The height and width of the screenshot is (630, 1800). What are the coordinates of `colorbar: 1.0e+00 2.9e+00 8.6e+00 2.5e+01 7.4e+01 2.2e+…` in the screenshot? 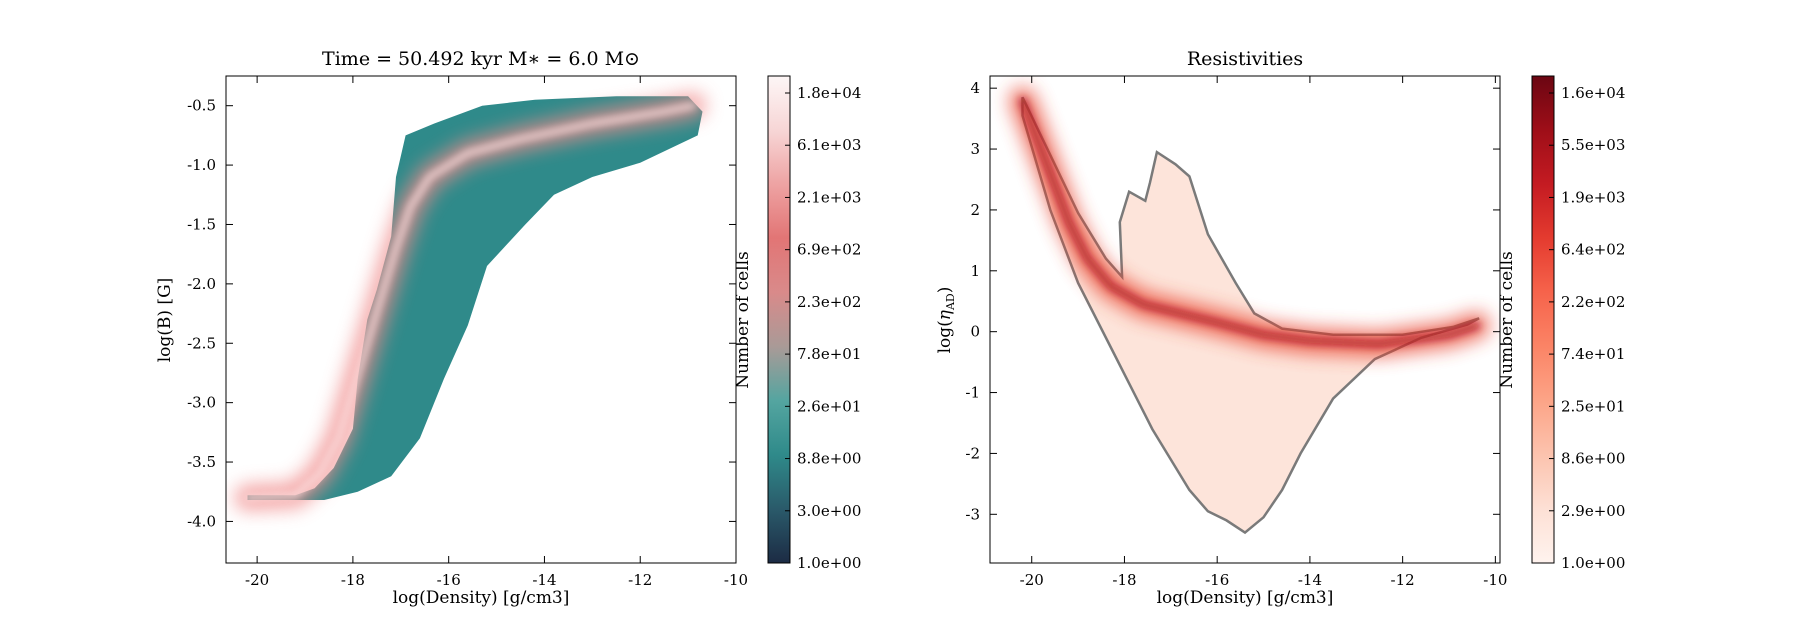 It's located at (1578, 323).